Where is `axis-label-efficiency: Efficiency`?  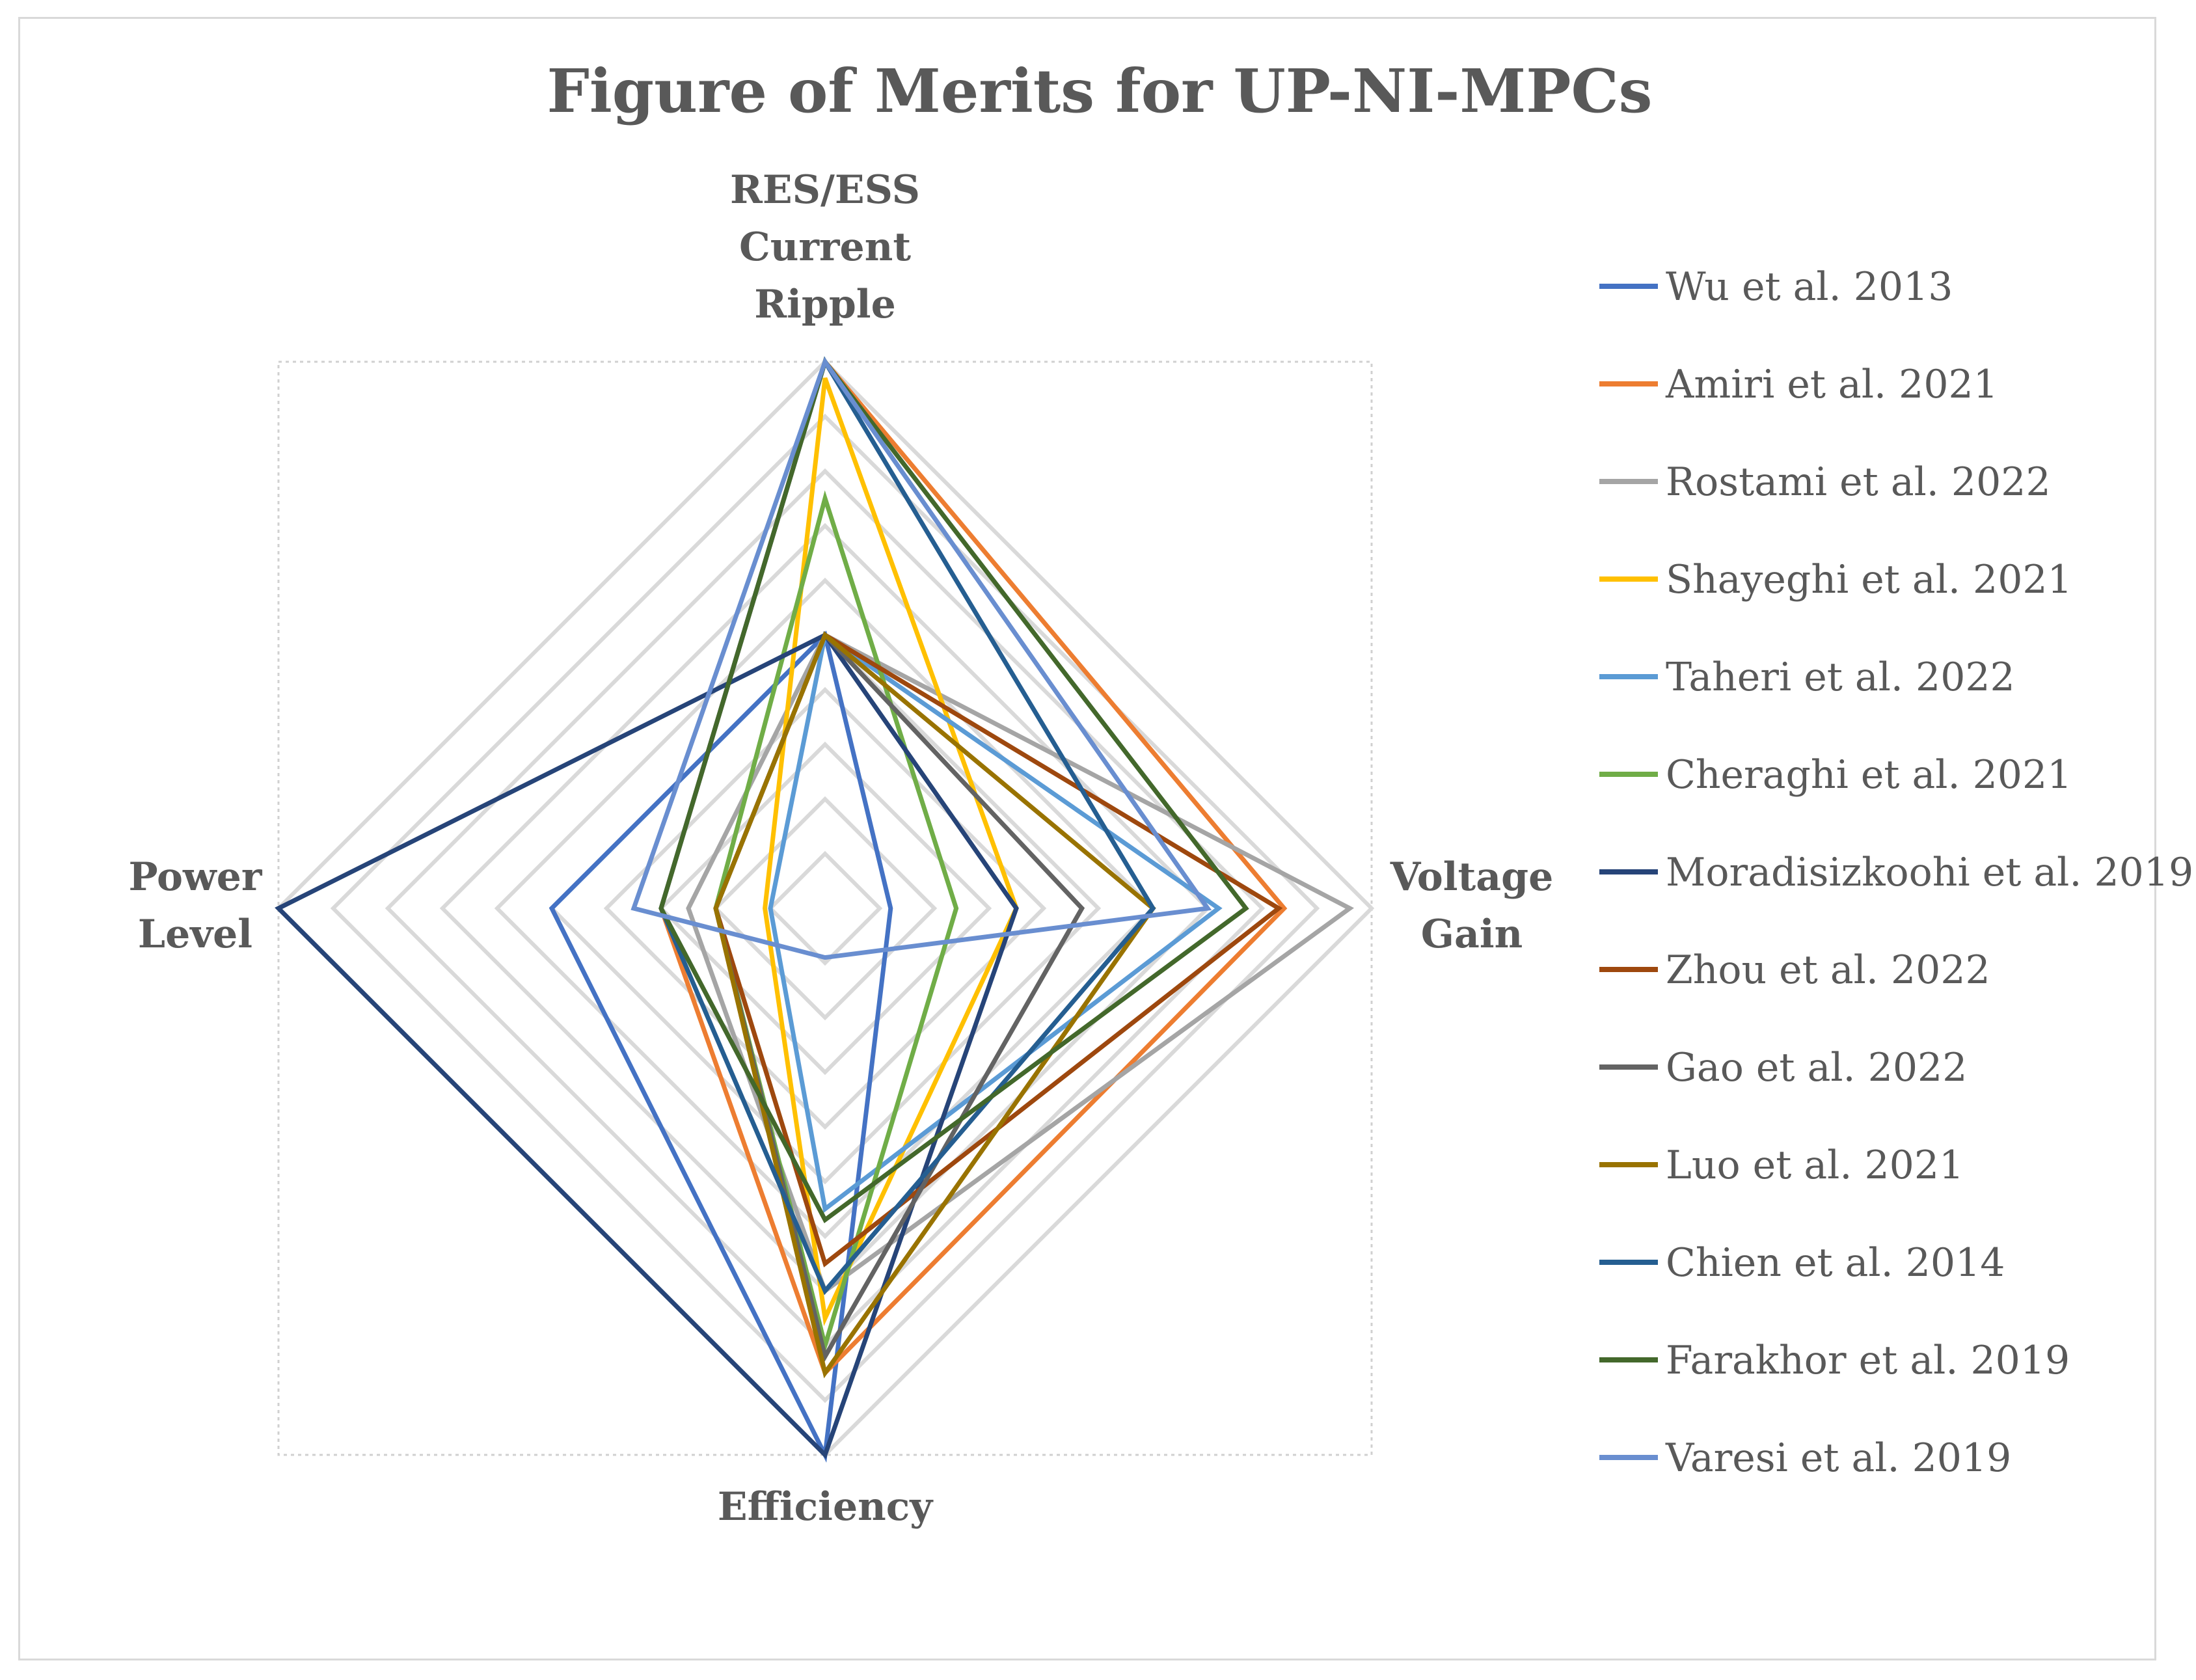
axis-label-efficiency: Efficiency is located at coordinates (826, 1507).